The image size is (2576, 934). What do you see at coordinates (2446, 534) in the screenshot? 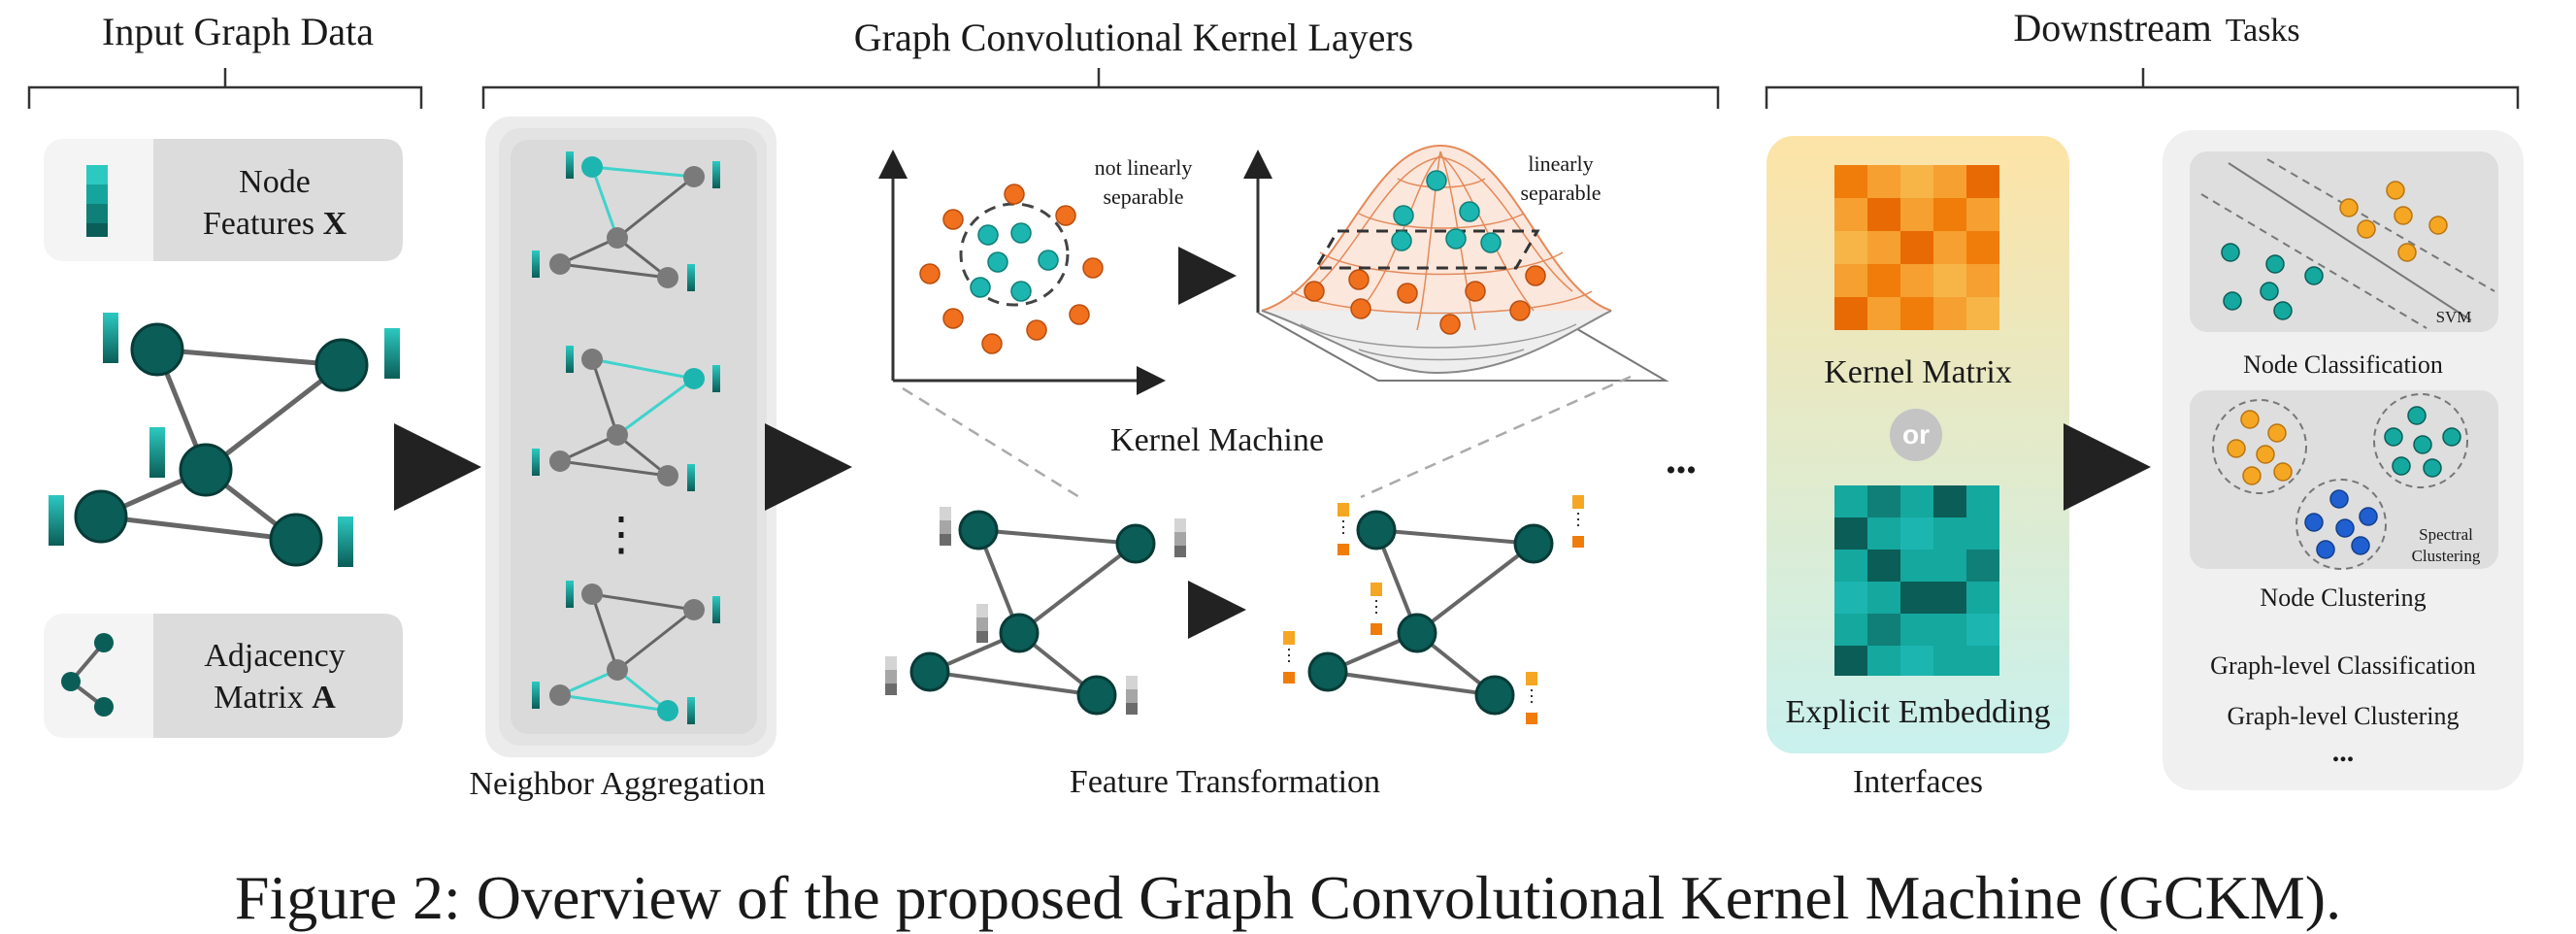
I see `spectral-label-1: Spectral` at bounding box center [2446, 534].